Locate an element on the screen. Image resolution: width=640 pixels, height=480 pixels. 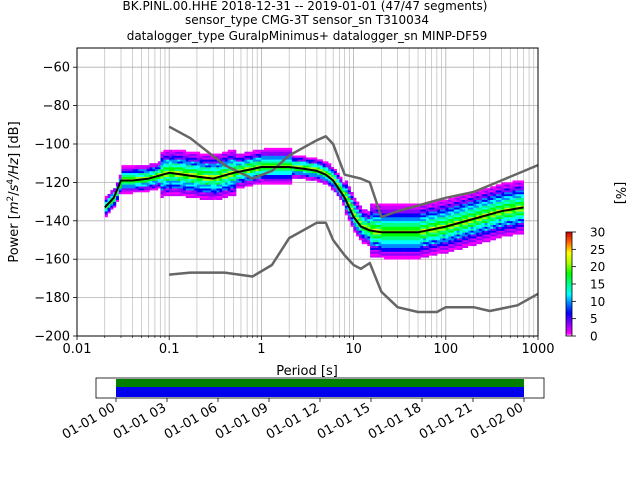
noise-model-high-line is located at coordinates (353, 172).